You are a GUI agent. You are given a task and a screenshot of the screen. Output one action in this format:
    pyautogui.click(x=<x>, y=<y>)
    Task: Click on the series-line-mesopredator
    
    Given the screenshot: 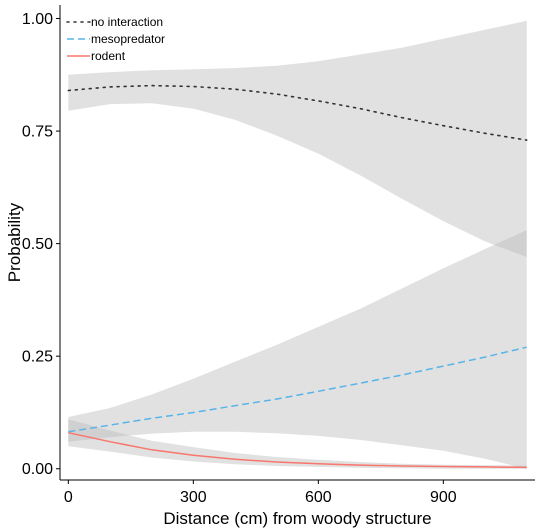 What is the action you would take?
    pyautogui.click(x=297, y=389)
    